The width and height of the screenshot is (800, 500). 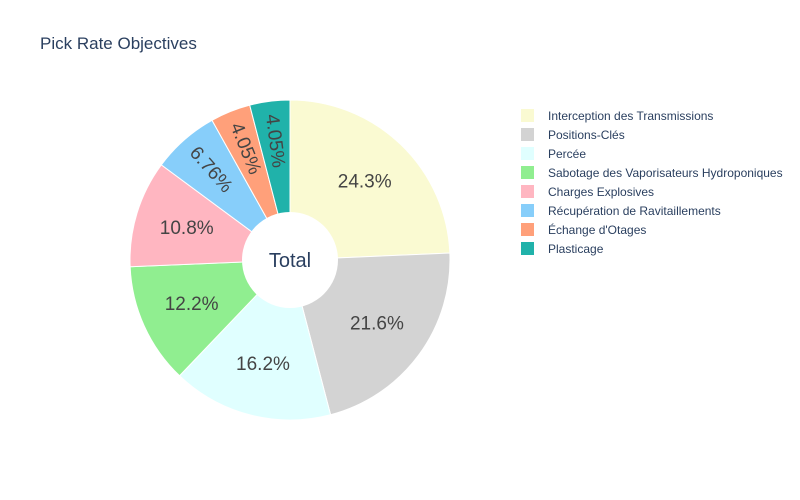 I want to click on pie-slice-label: 12.2%, so click(x=192, y=304).